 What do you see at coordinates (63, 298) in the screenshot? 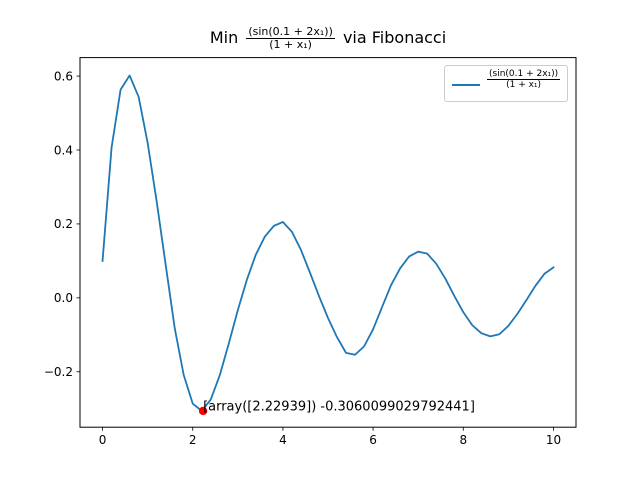
I see `y-tick-label: 0.0` at bounding box center [63, 298].